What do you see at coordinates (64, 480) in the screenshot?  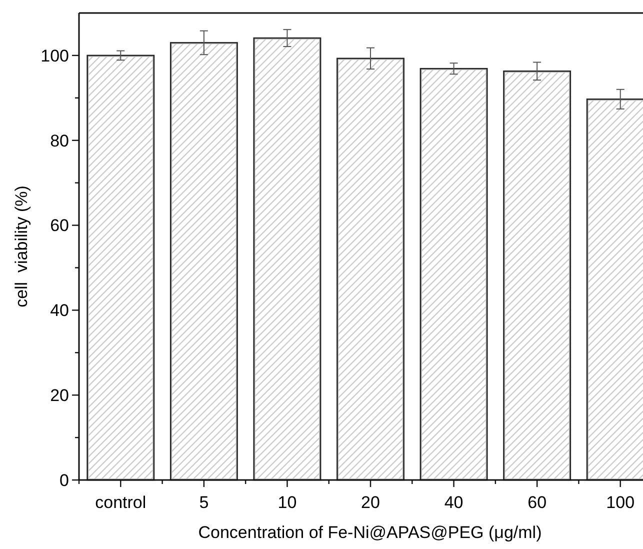 I see `y-tick-label: 0` at bounding box center [64, 480].